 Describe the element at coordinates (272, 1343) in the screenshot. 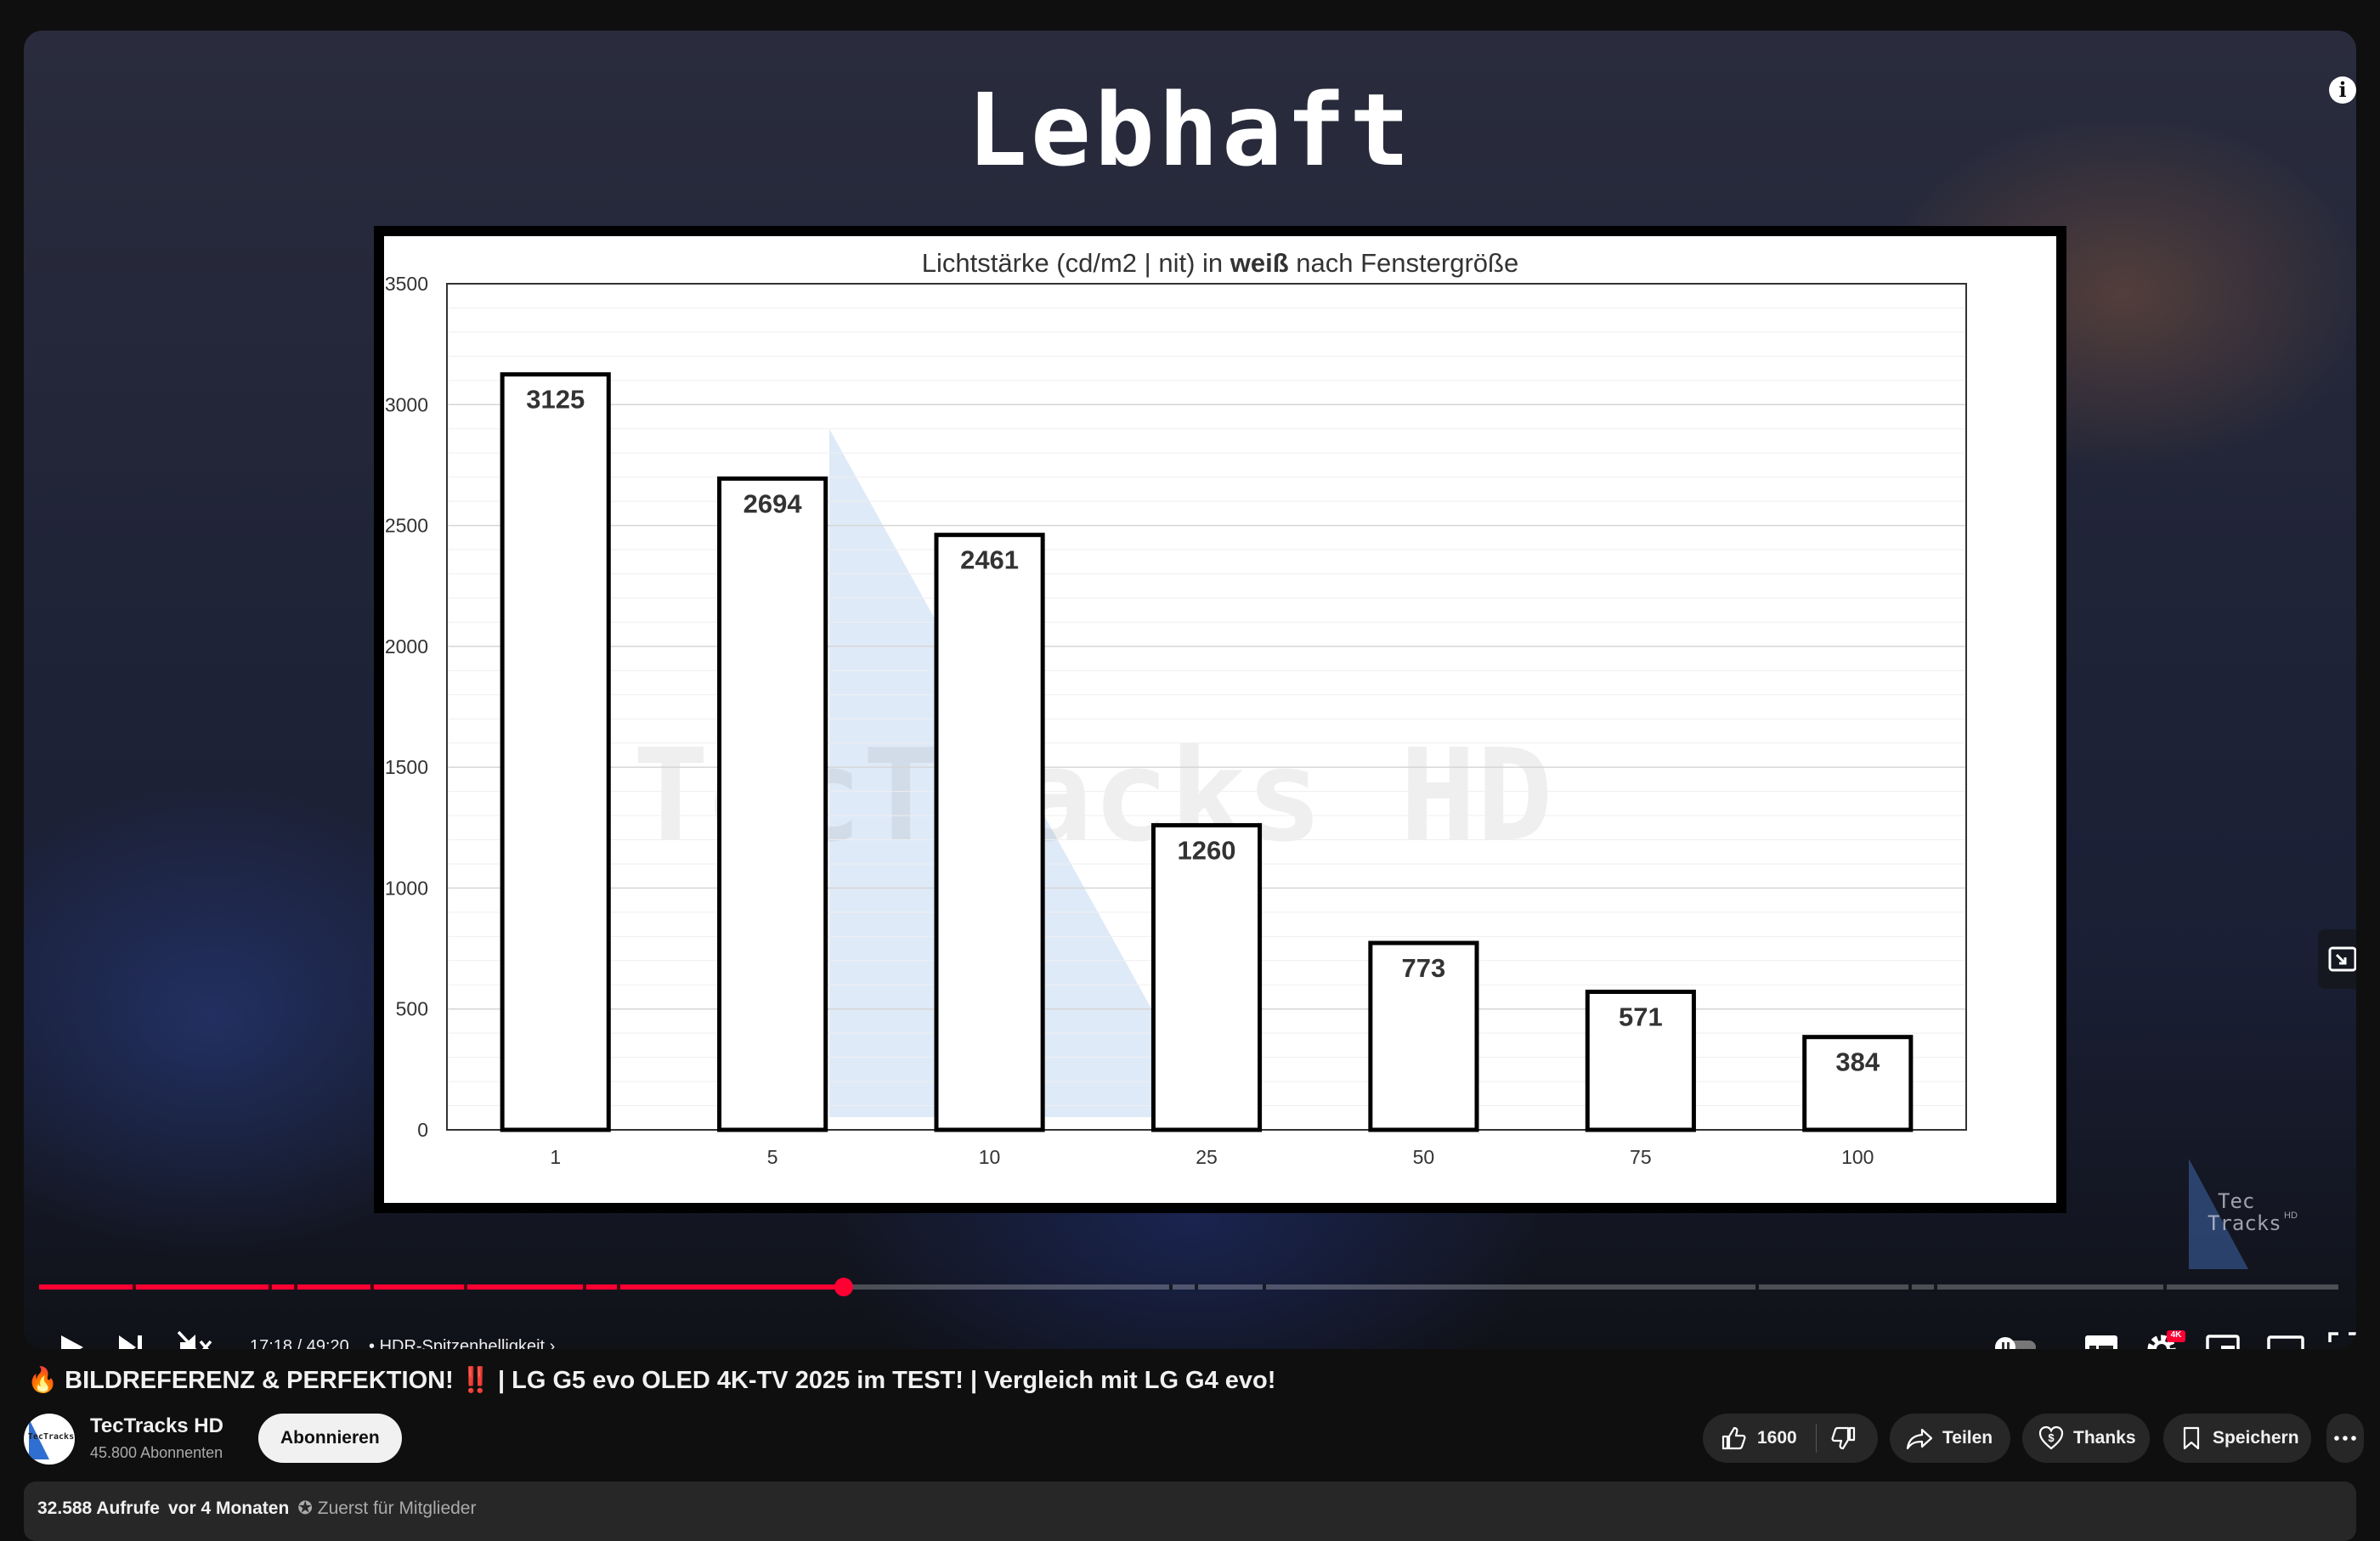

I see `current-time: 17:18` at that location.